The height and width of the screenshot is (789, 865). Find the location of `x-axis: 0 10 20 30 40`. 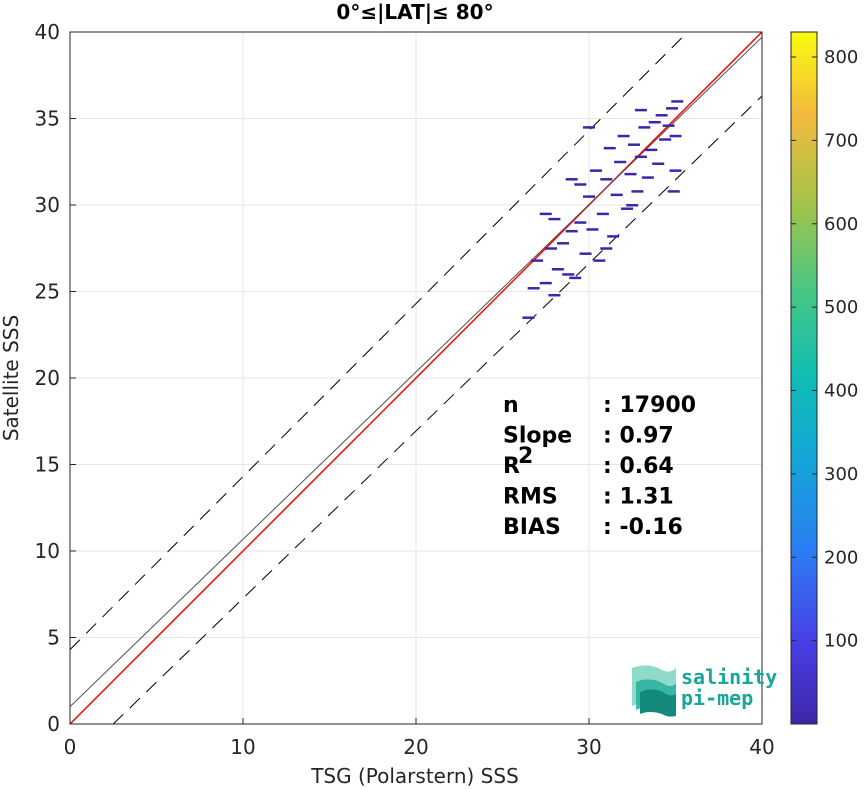

x-axis: 0 10 20 30 40 is located at coordinates (419, 738).